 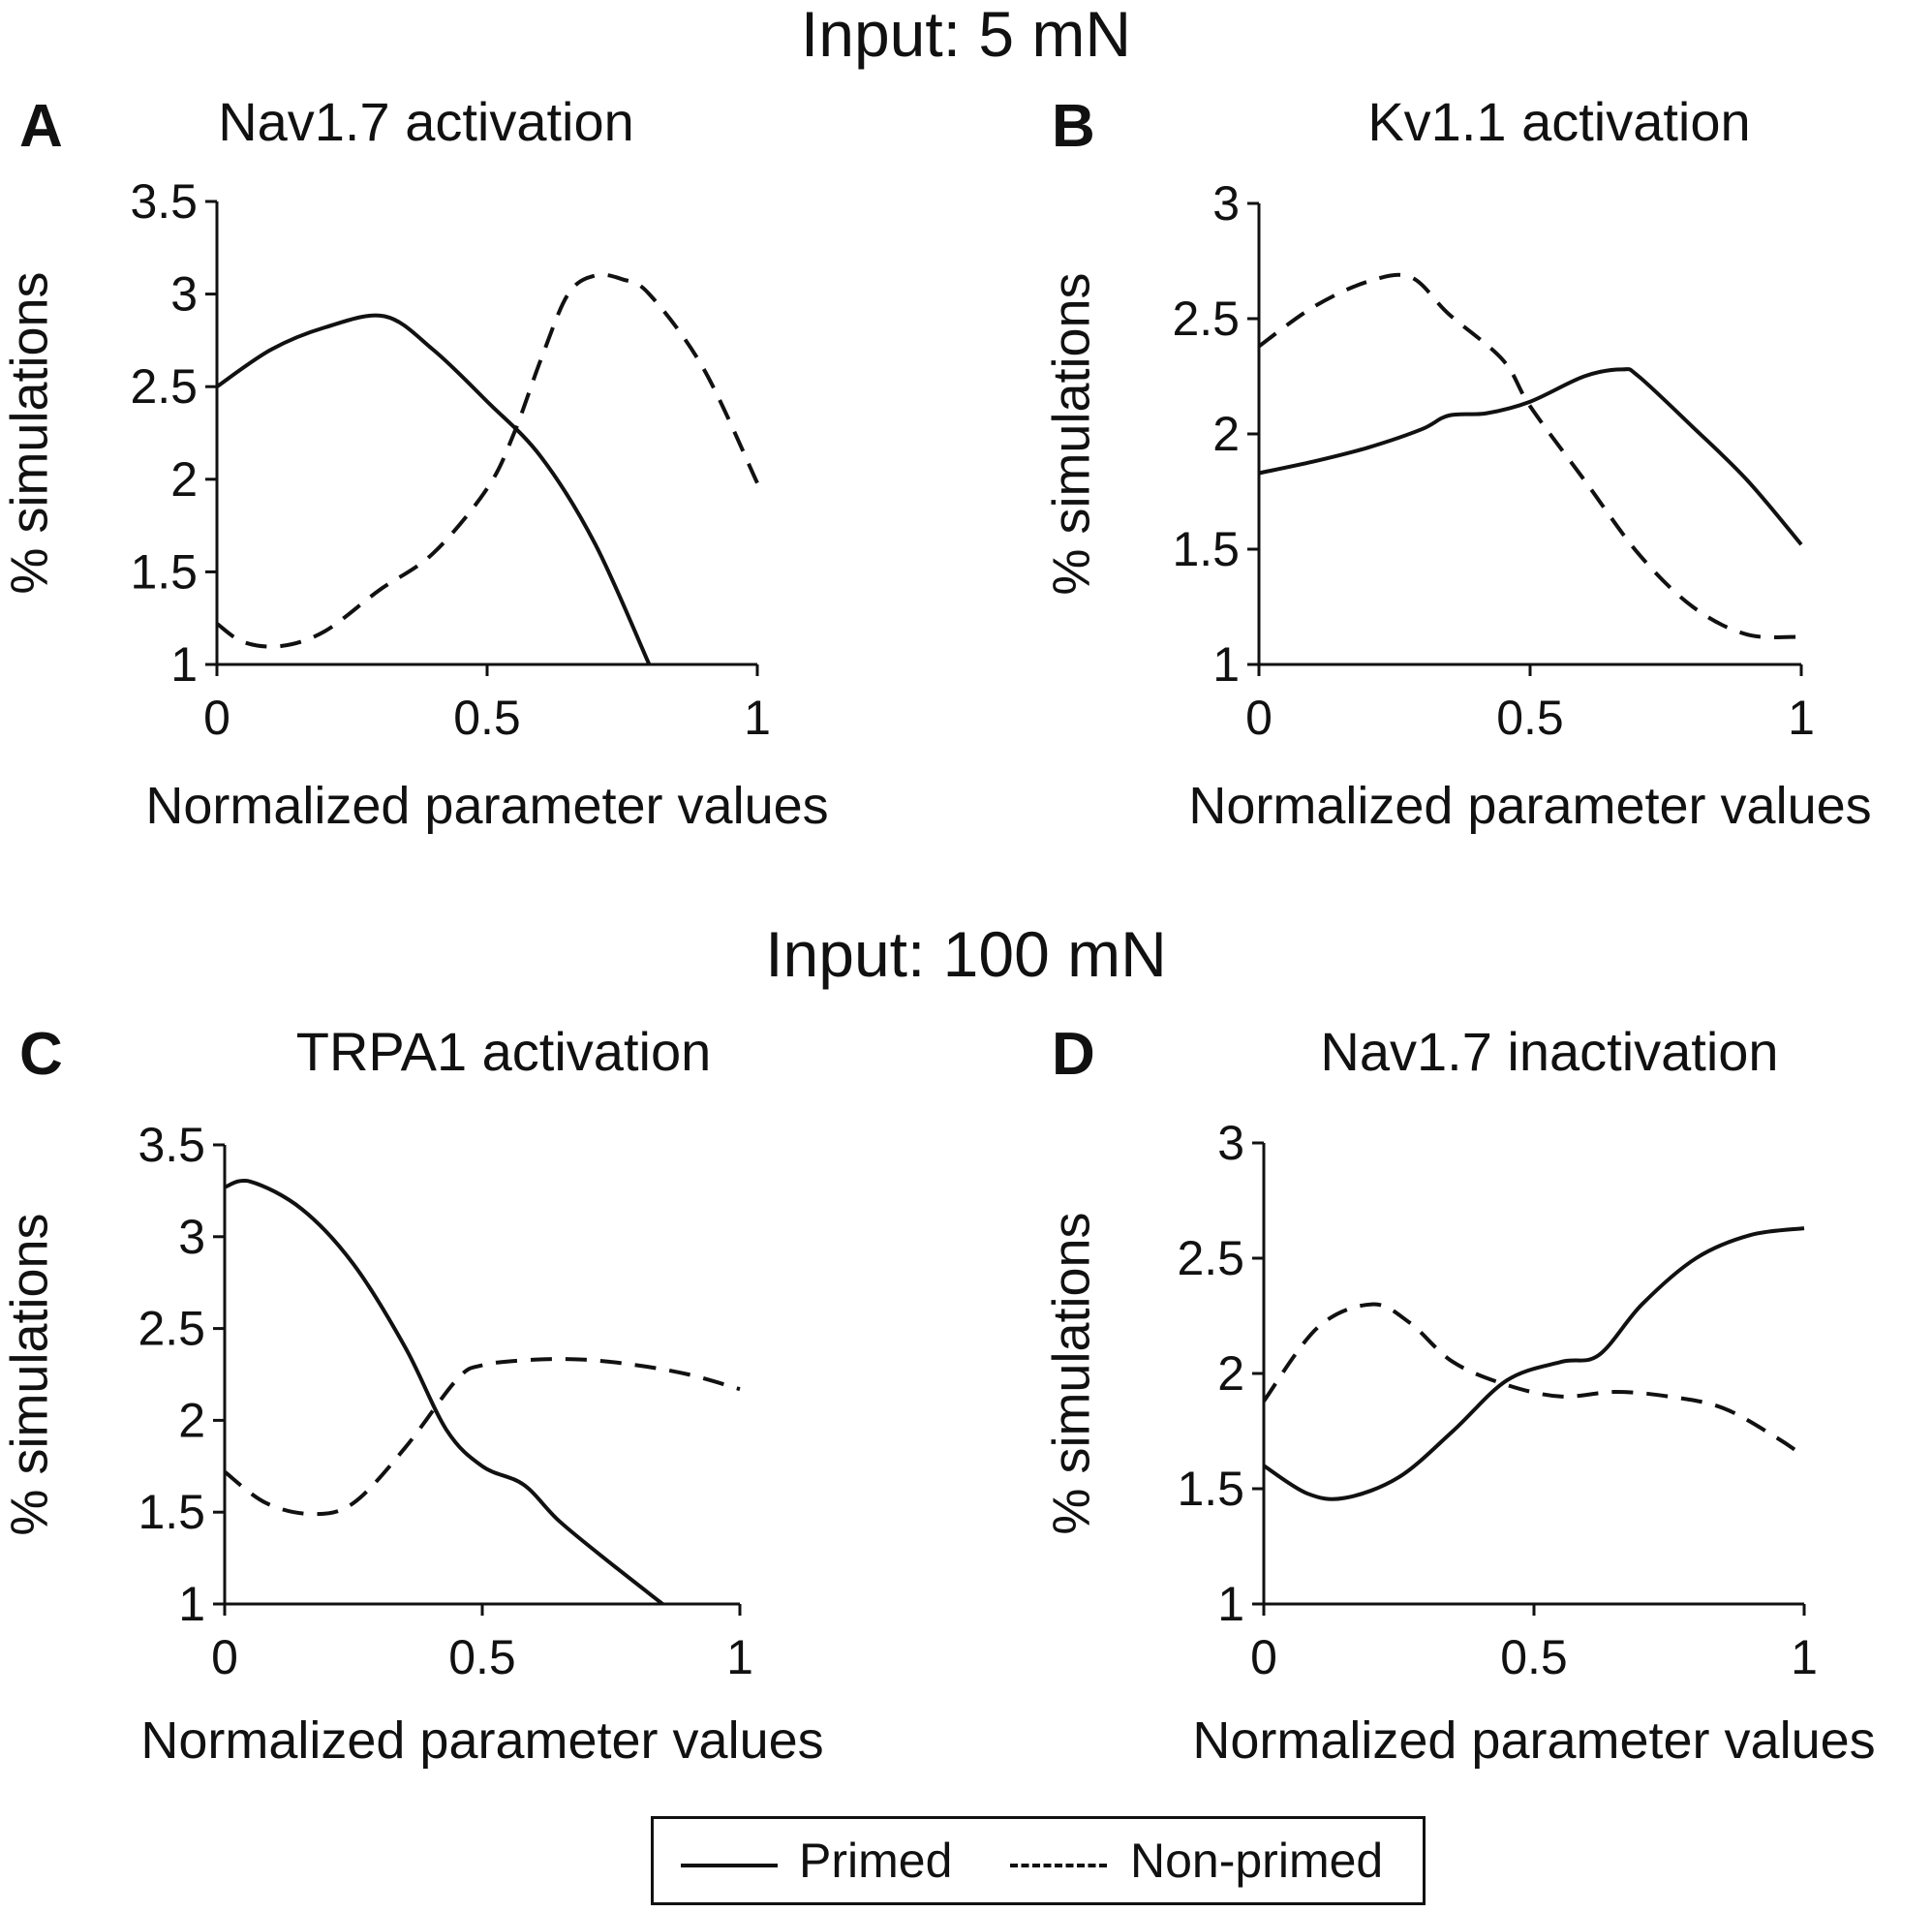 What do you see at coordinates (1549, 1051) in the screenshot?
I see `panel-title-d: Nav1.7 inactivation` at bounding box center [1549, 1051].